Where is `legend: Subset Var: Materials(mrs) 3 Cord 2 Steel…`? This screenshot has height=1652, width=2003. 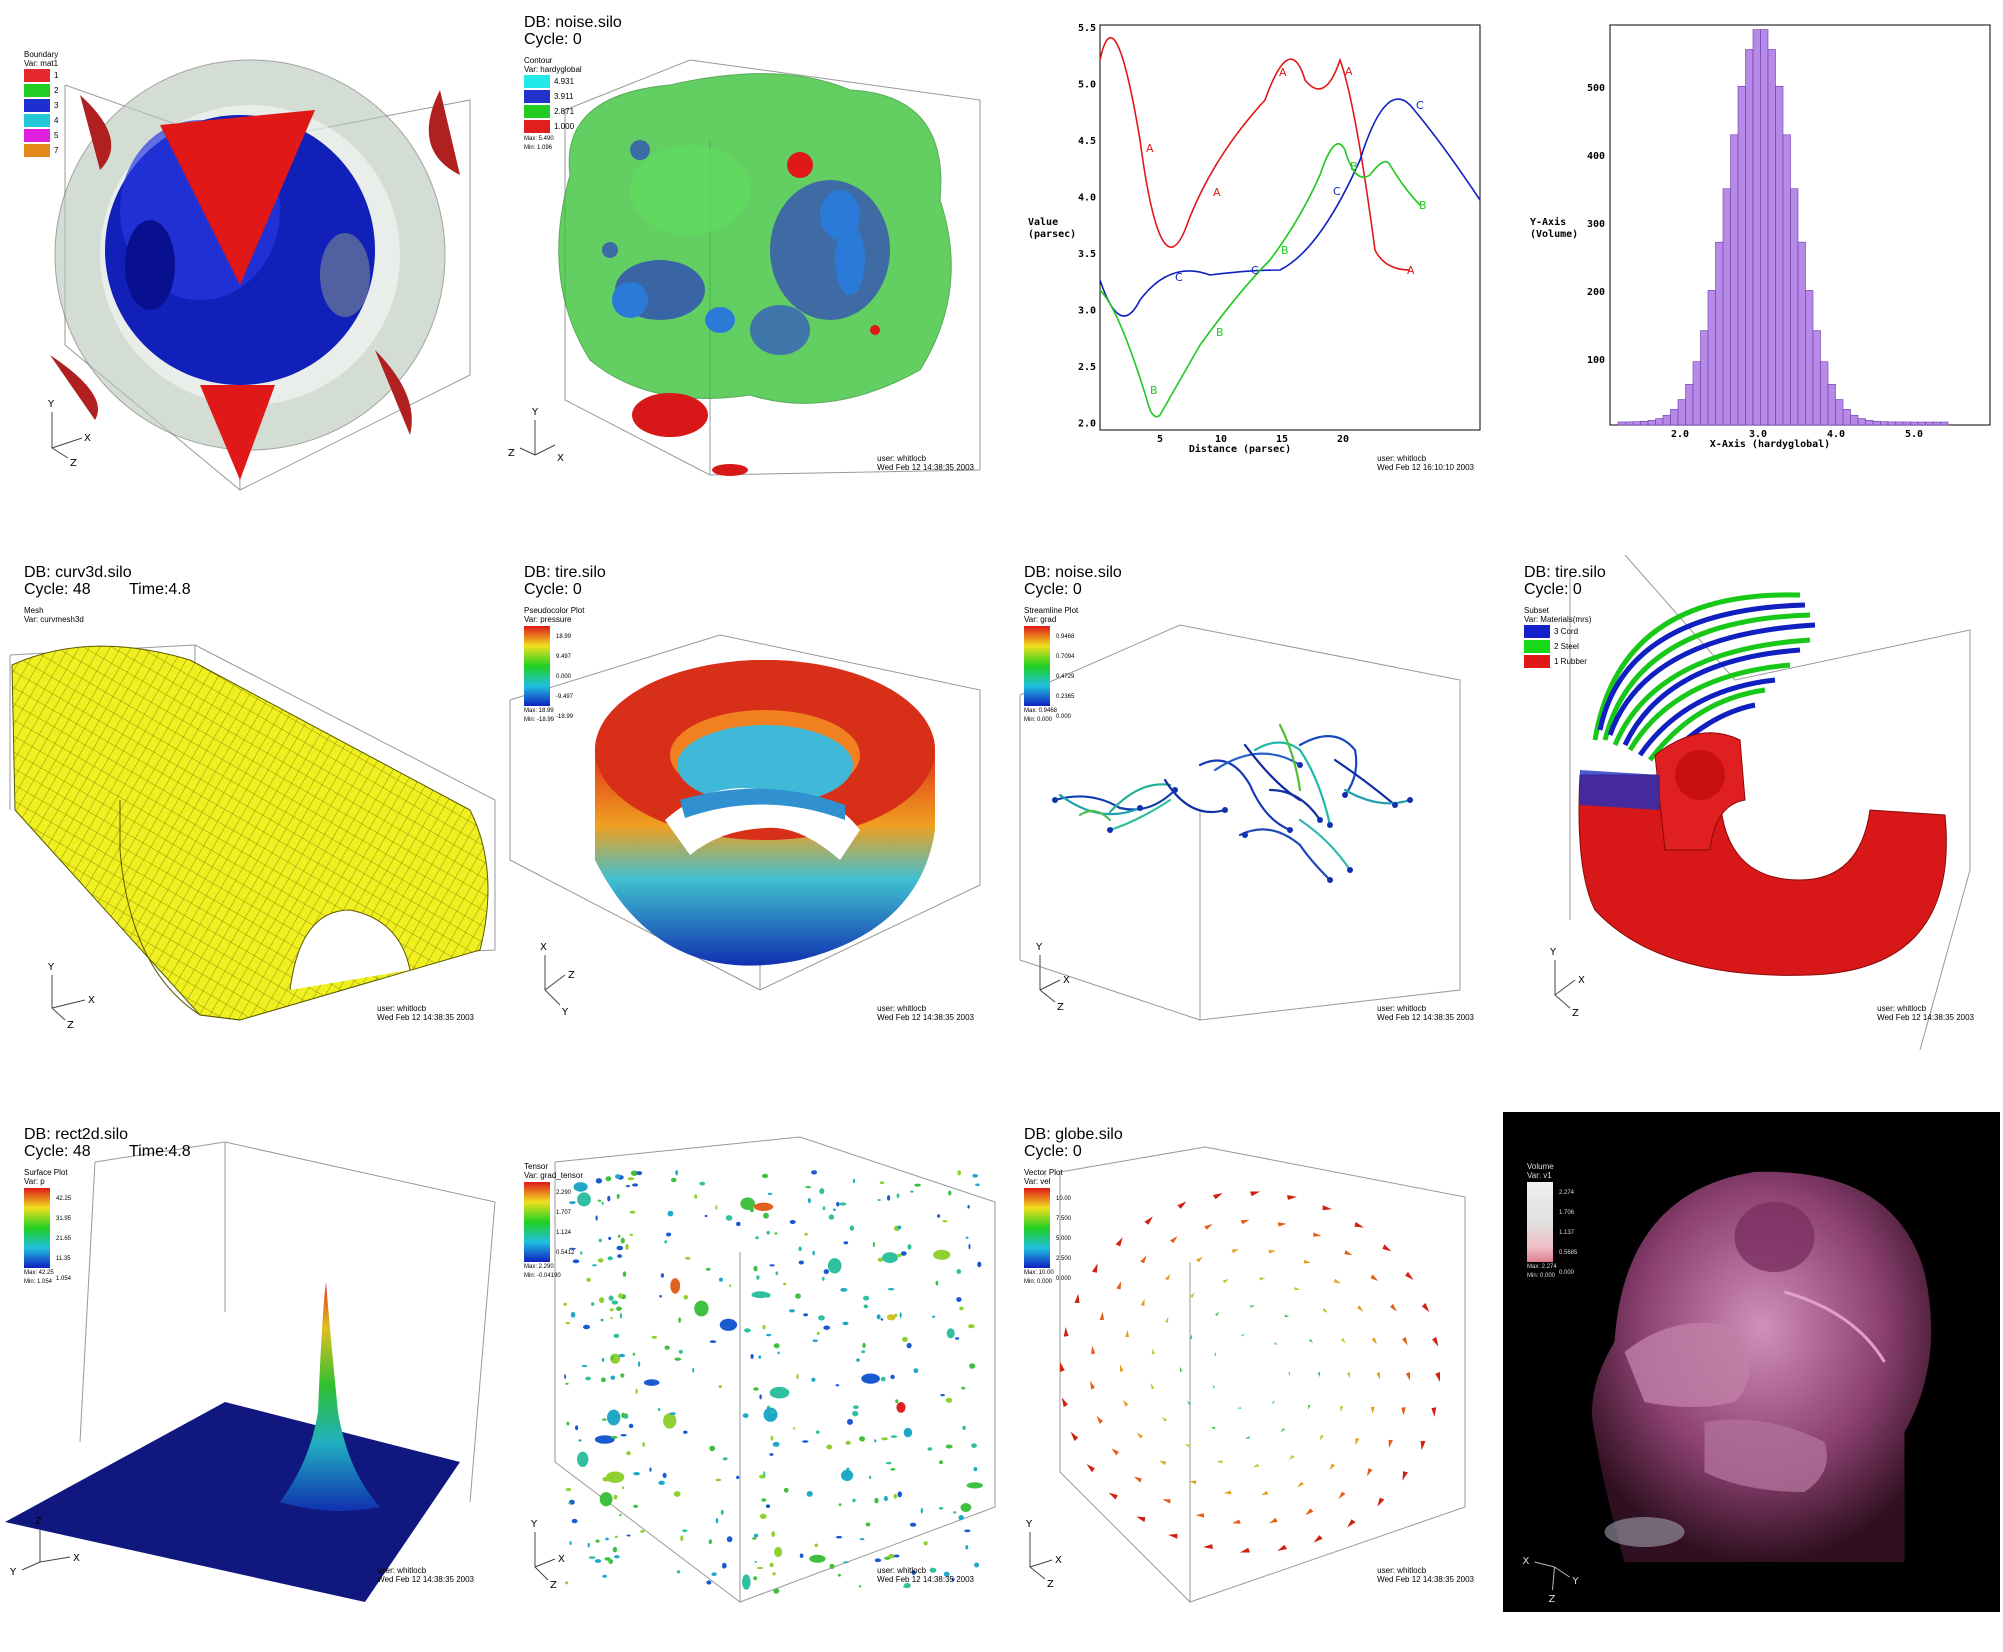 legend: Subset Var: Materials(mrs) 3 Cord 2 Steel… is located at coordinates (1557, 637).